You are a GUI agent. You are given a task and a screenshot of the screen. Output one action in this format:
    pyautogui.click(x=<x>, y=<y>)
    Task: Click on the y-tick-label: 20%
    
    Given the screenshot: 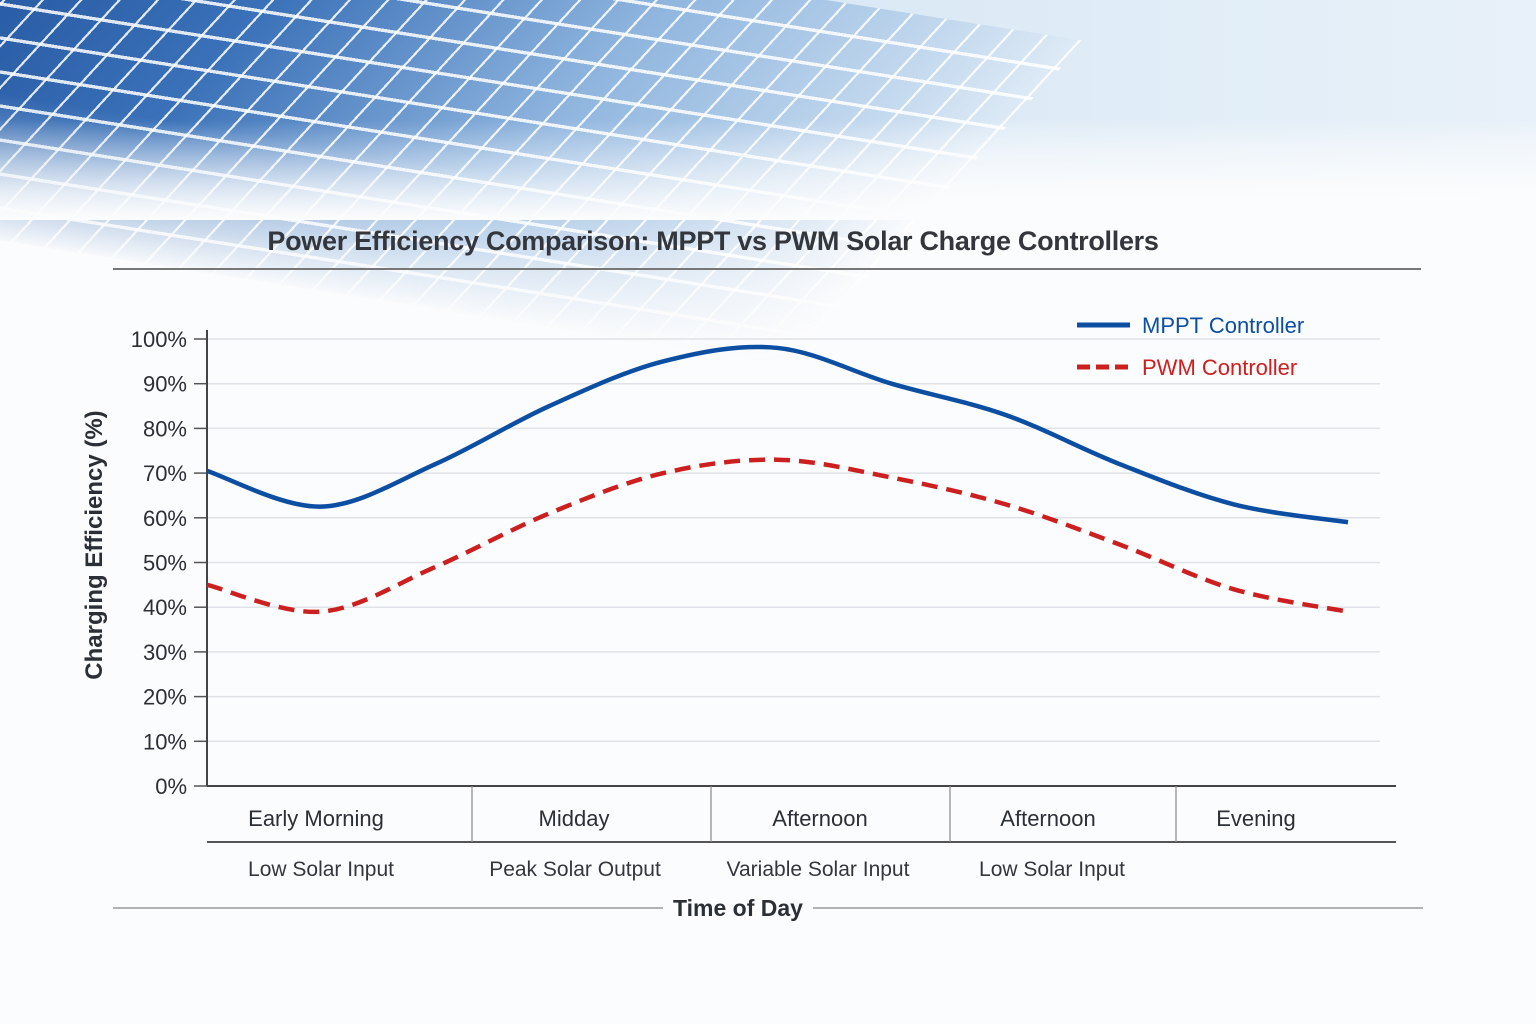 What is the action you would take?
    pyautogui.click(x=165, y=697)
    